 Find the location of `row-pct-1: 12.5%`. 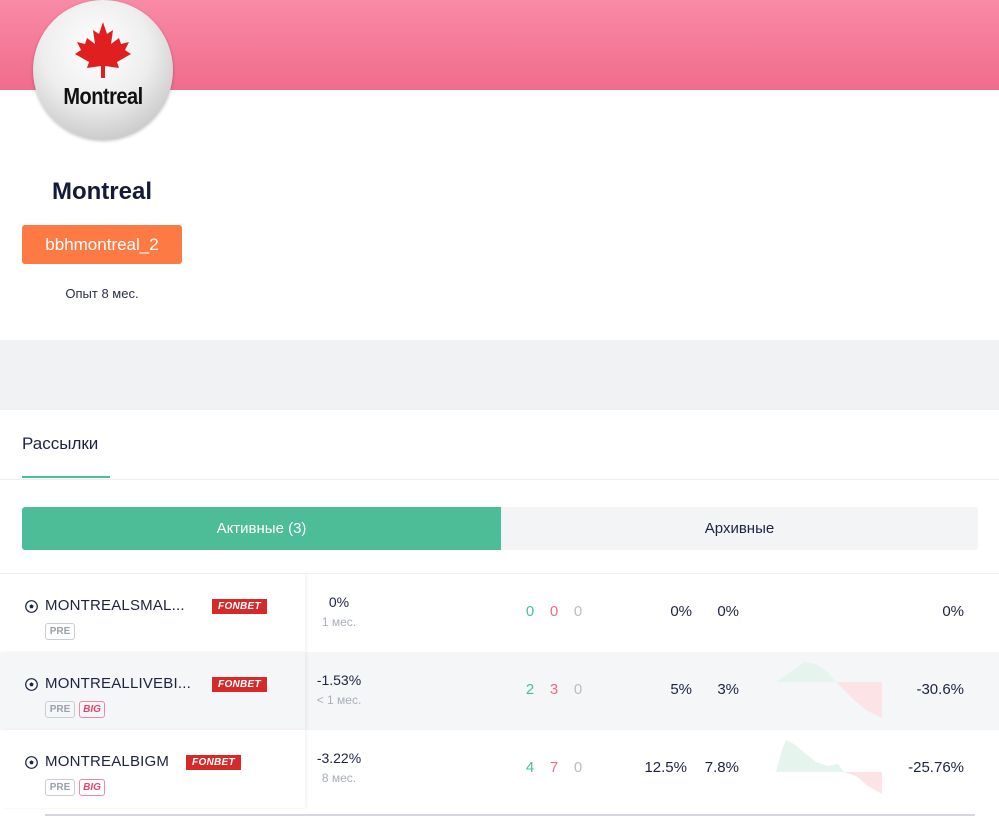

row-pct-1: 12.5% is located at coordinates (665, 767).